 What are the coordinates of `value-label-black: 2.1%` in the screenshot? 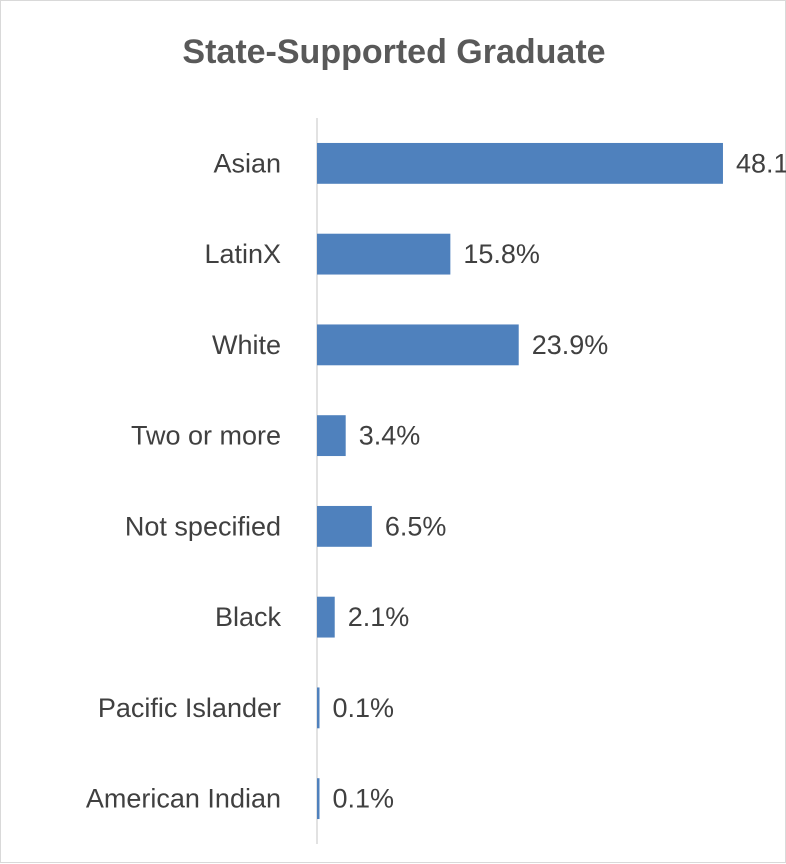 It's located at (379, 617).